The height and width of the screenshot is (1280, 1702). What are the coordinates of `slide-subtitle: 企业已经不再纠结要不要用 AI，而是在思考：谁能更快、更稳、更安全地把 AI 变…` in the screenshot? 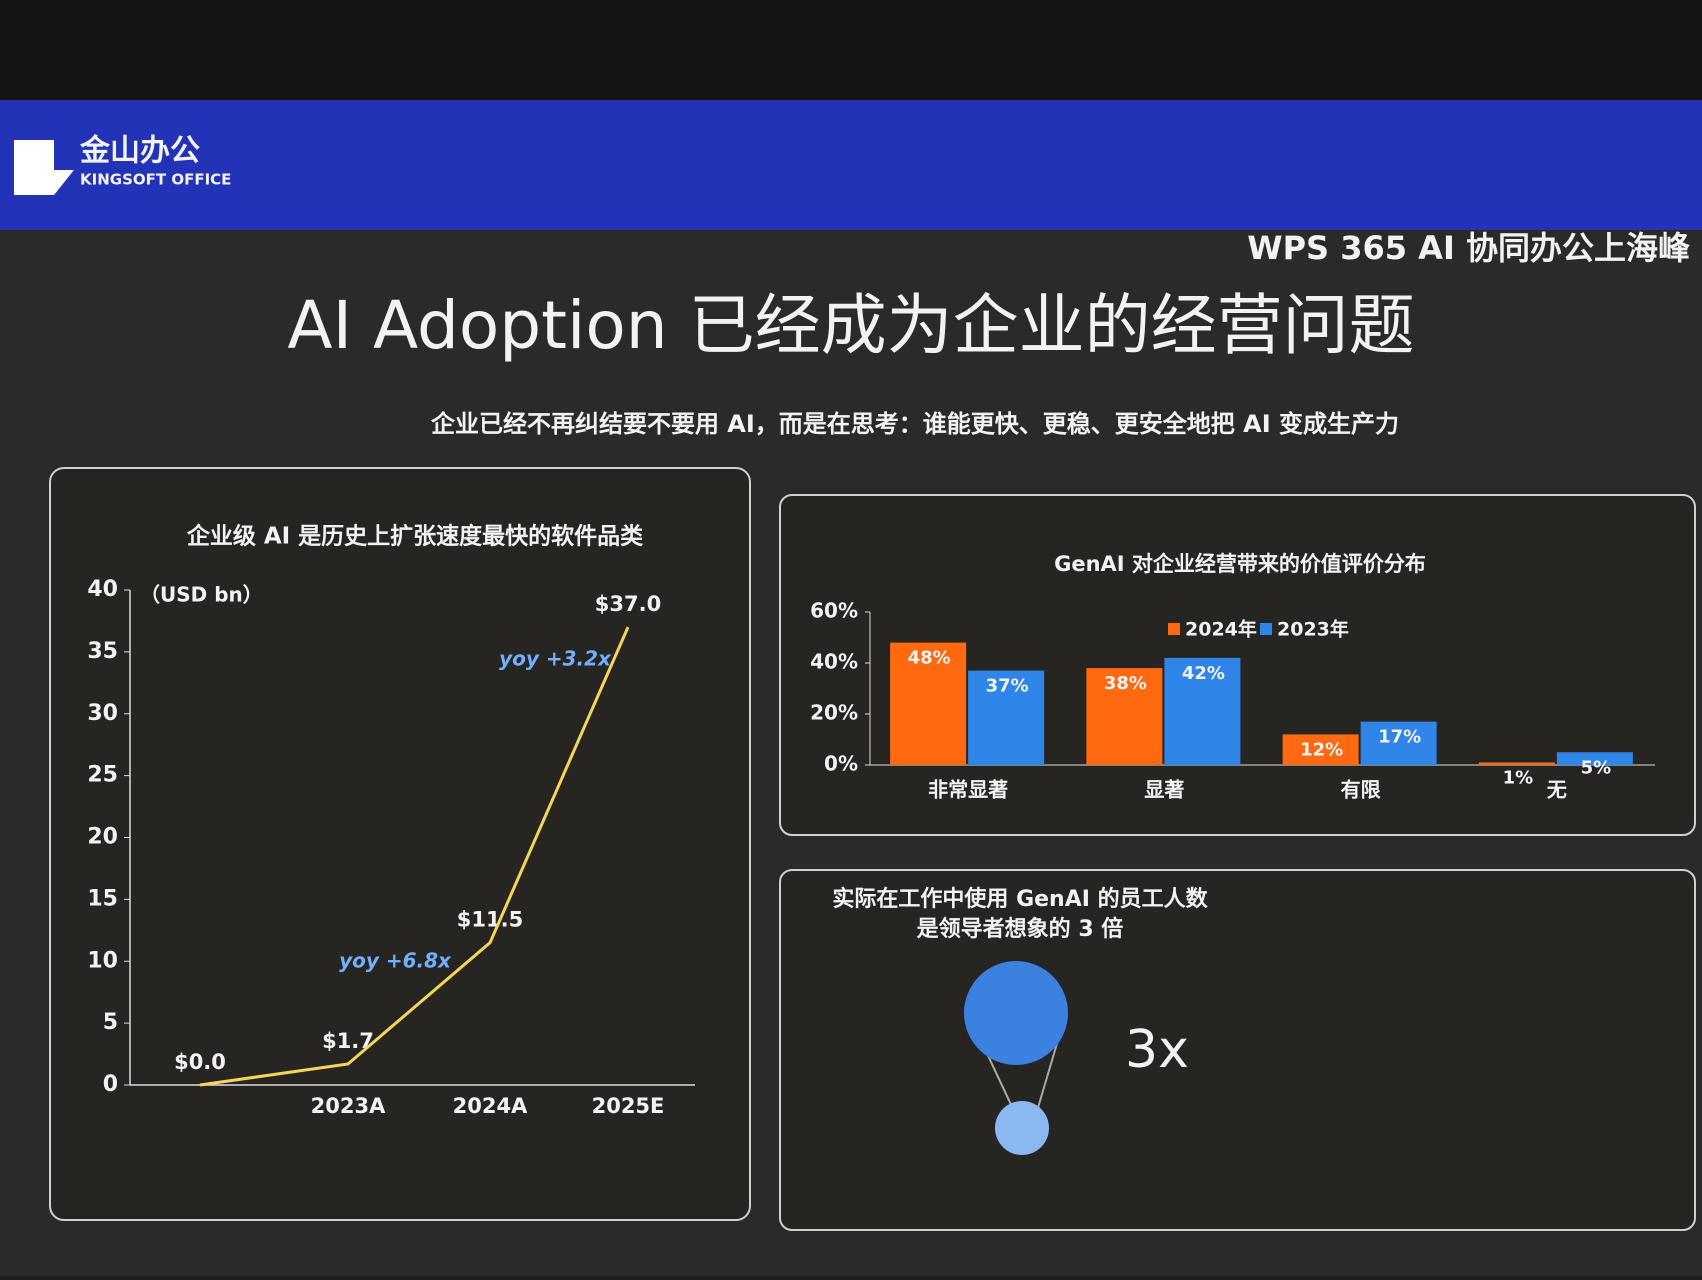 It's located at (915, 424).